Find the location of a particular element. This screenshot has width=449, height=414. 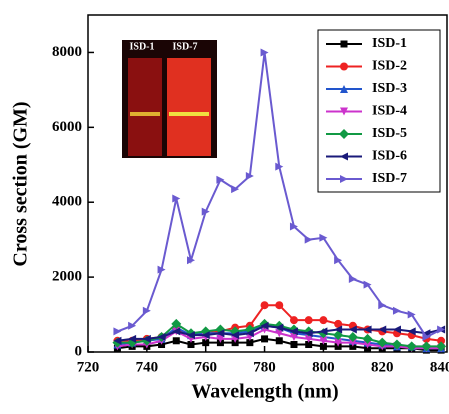

y-tick-label: 8000 is located at coordinates (67, 52).